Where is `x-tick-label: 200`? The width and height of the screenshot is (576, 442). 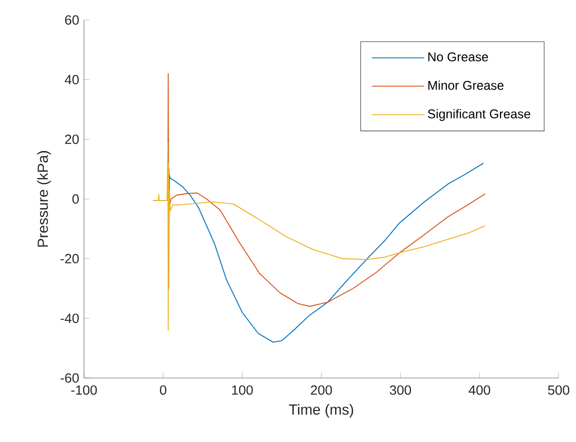 x-tick-label: 200 is located at coordinates (321, 390).